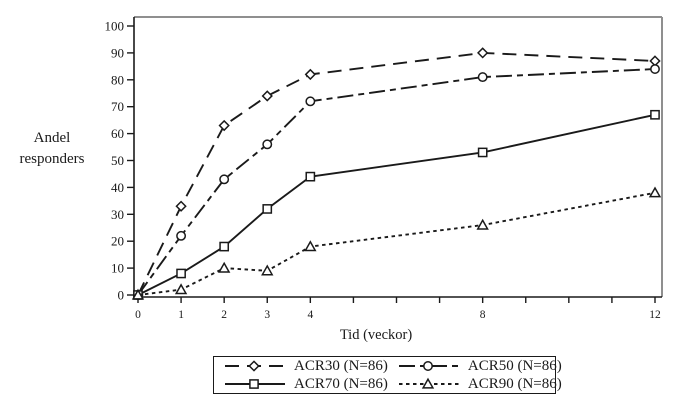  Describe the element at coordinates (310, 315) in the screenshot. I see `x-tick-label: 4` at that location.